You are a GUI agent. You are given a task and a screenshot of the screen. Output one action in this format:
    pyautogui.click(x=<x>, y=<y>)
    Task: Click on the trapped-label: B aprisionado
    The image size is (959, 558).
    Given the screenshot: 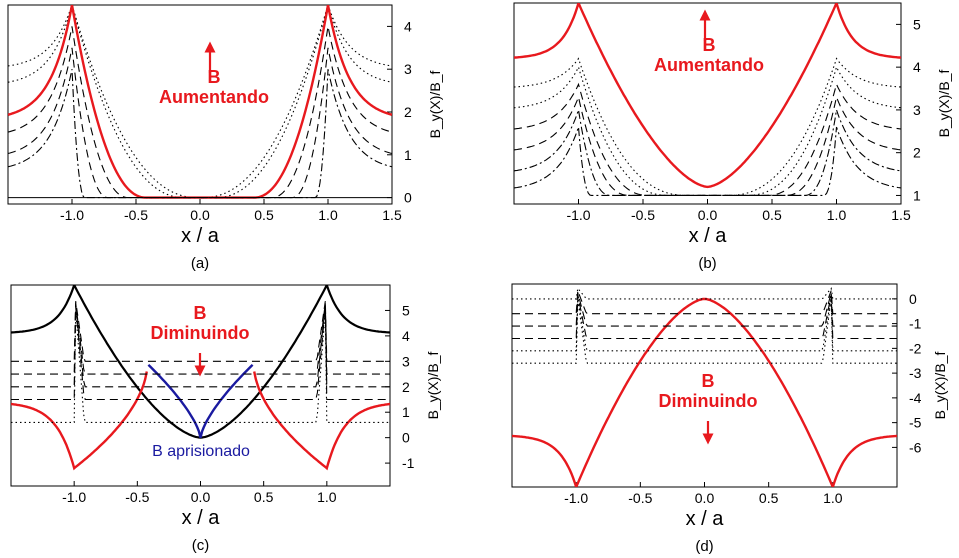 What is the action you would take?
    pyautogui.click(x=201, y=451)
    